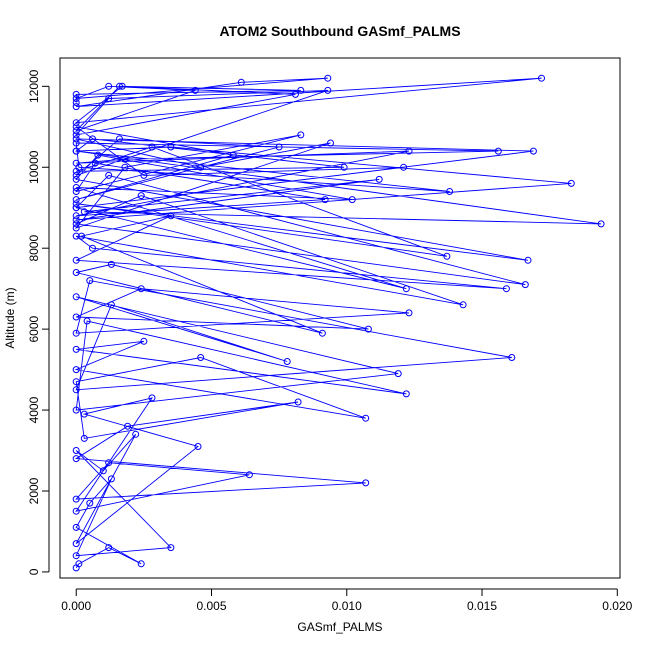 The height and width of the screenshot is (650, 650). I want to click on x-tick-label: 0.005, so click(211, 606).